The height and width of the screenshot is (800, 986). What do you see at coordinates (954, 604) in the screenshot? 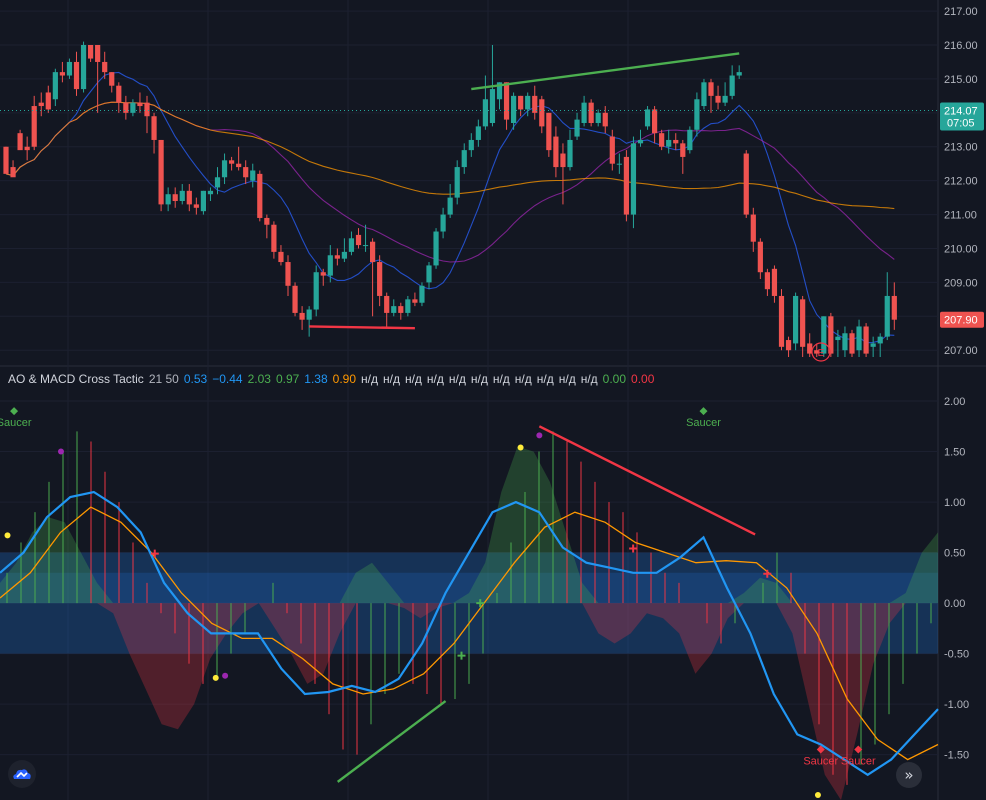
I see `indicator-tick-label: 0.00` at bounding box center [954, 604].